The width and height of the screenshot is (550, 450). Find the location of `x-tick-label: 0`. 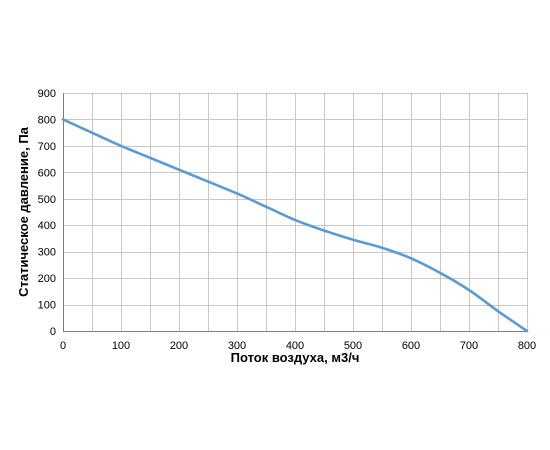

x-tick-label: 0 is located at coordinates (63, 346).